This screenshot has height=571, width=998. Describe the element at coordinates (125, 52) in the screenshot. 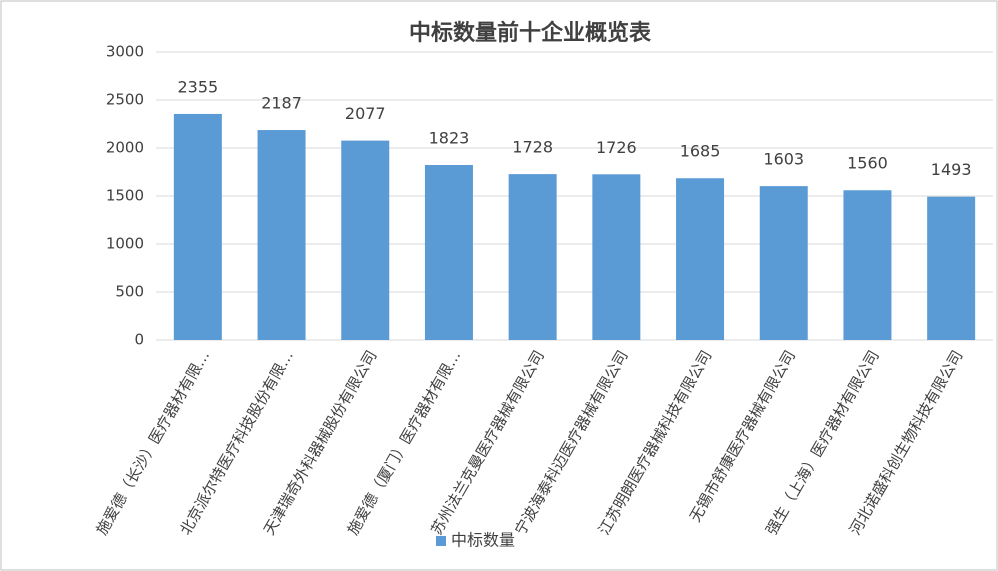

I see `y-tick-label: 3000` at that location.